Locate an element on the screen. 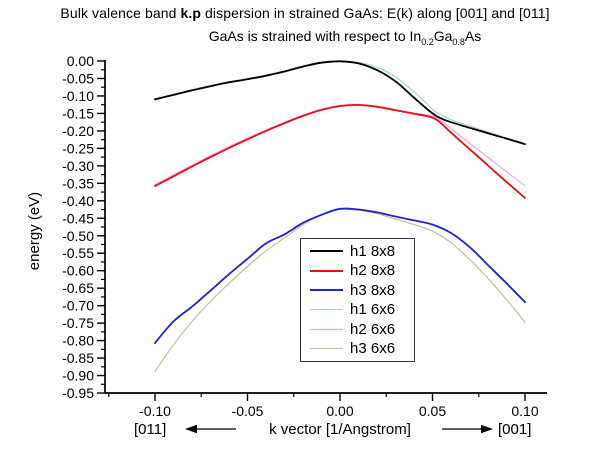  chart-subtitle-sub1: 0.2 is located at coordinates (427, 41).